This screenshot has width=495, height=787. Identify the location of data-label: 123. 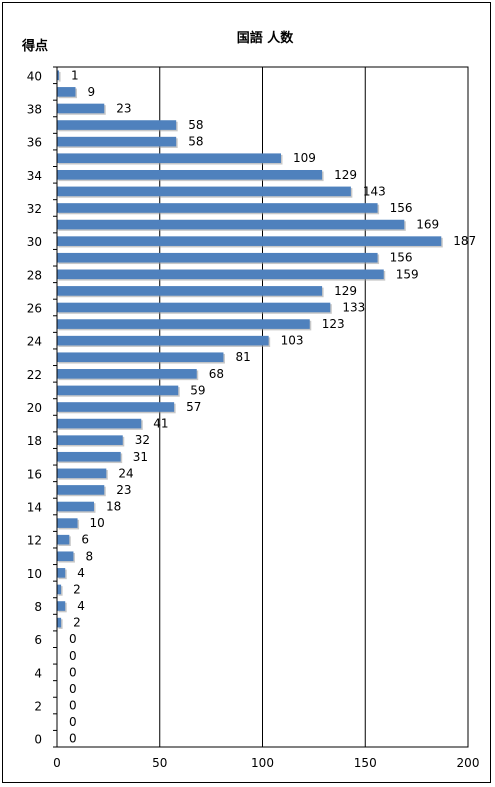
(333, 324).